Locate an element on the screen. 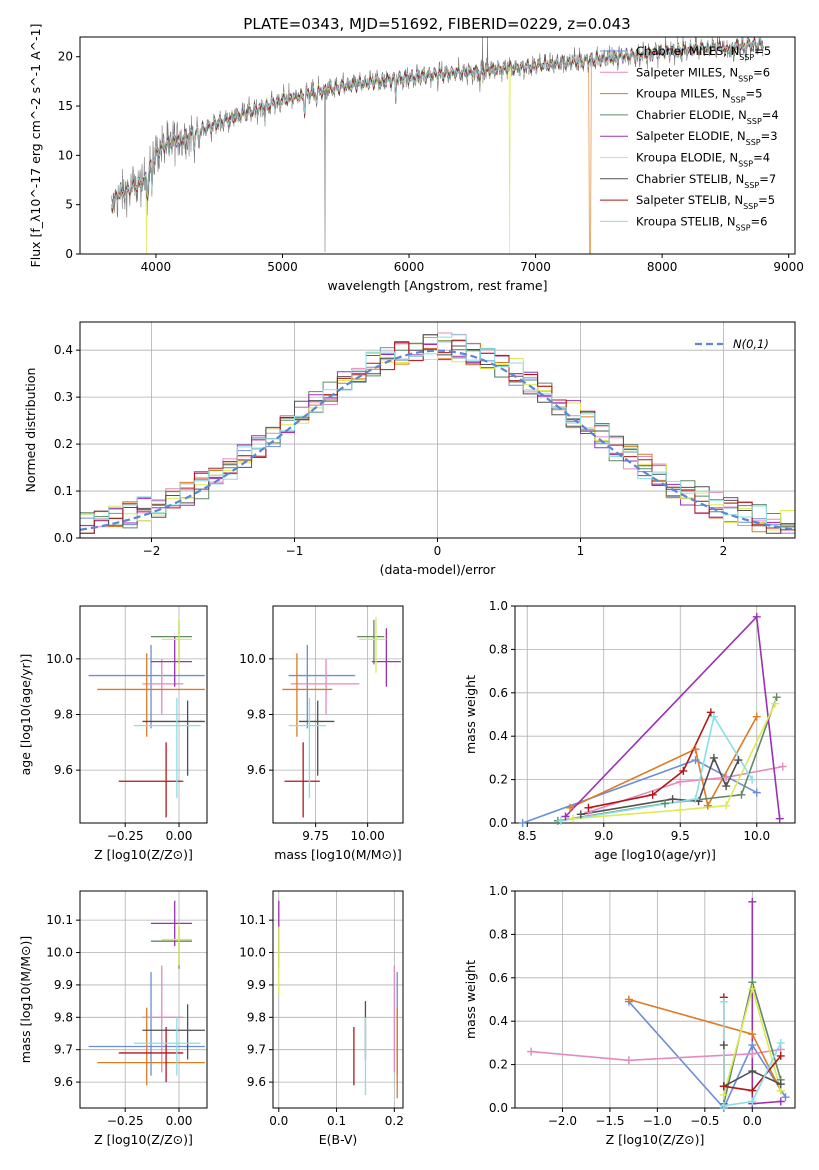  legend-label-6: Chabrier STELIB, NSSP=7 is located at coordinates (706, 181).